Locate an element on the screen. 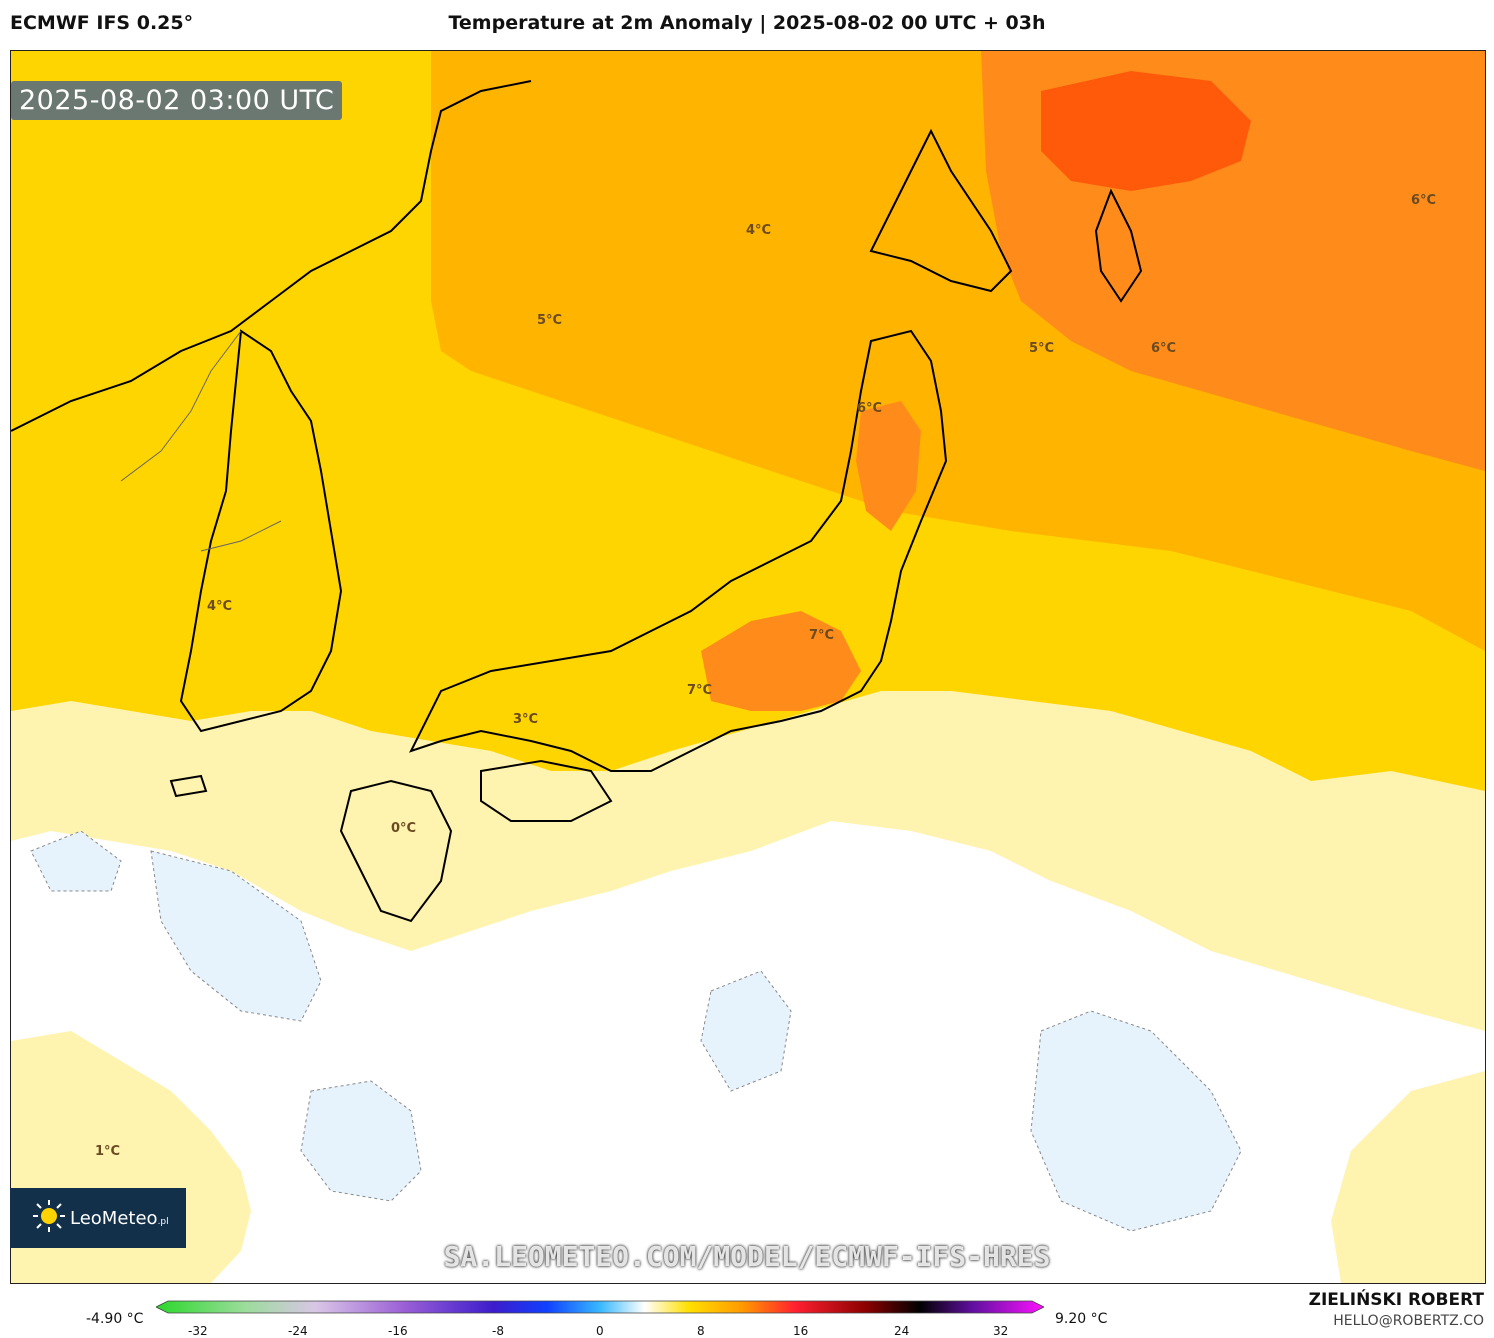 This screenshot has height=1338, width=1494. coast-kyushu is located at coordinates (396, 851).